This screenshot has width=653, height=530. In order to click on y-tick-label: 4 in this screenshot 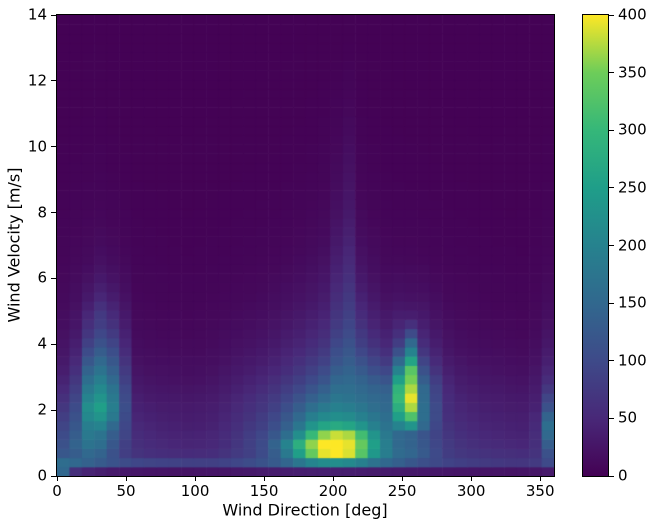, I will do `click(42, 343)`.